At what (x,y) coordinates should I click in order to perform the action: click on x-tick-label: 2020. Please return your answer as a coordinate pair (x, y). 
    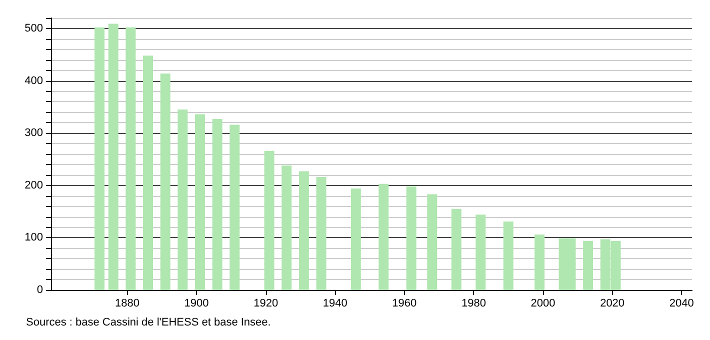
    Looking at the image, I should click on (612, 304).